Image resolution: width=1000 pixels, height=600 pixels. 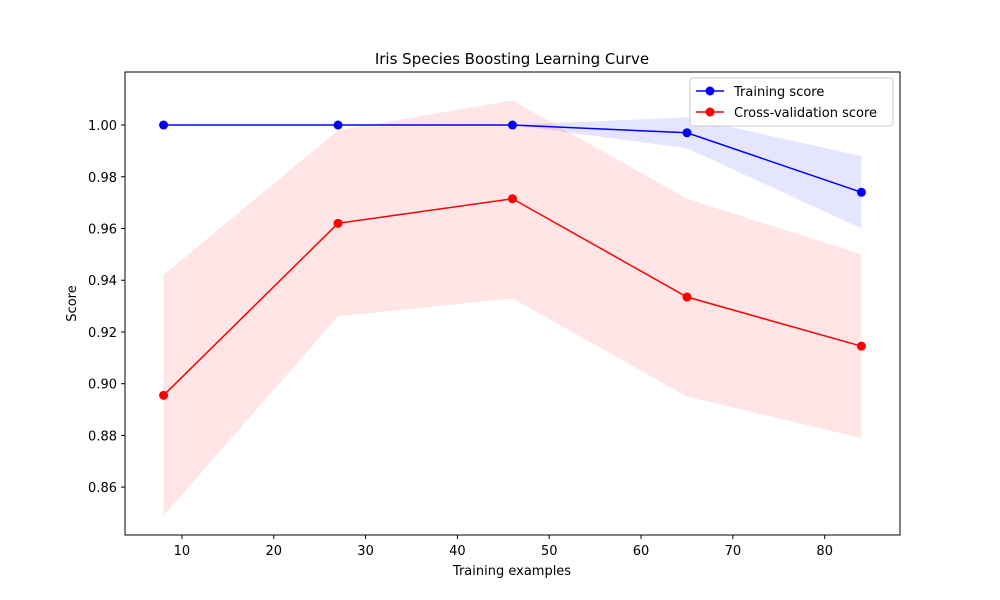 I want to click on chart-title: Iris Species Boosting Learning Curve, so click(x=512, y=59).